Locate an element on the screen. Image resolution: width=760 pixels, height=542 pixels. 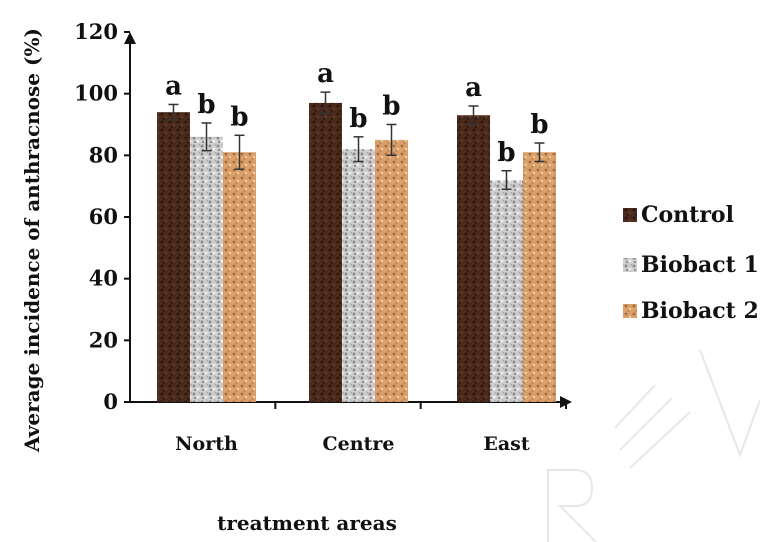
y-axis-title: Average incidence of anthracnose (%) is located at coordinates (32, 240).